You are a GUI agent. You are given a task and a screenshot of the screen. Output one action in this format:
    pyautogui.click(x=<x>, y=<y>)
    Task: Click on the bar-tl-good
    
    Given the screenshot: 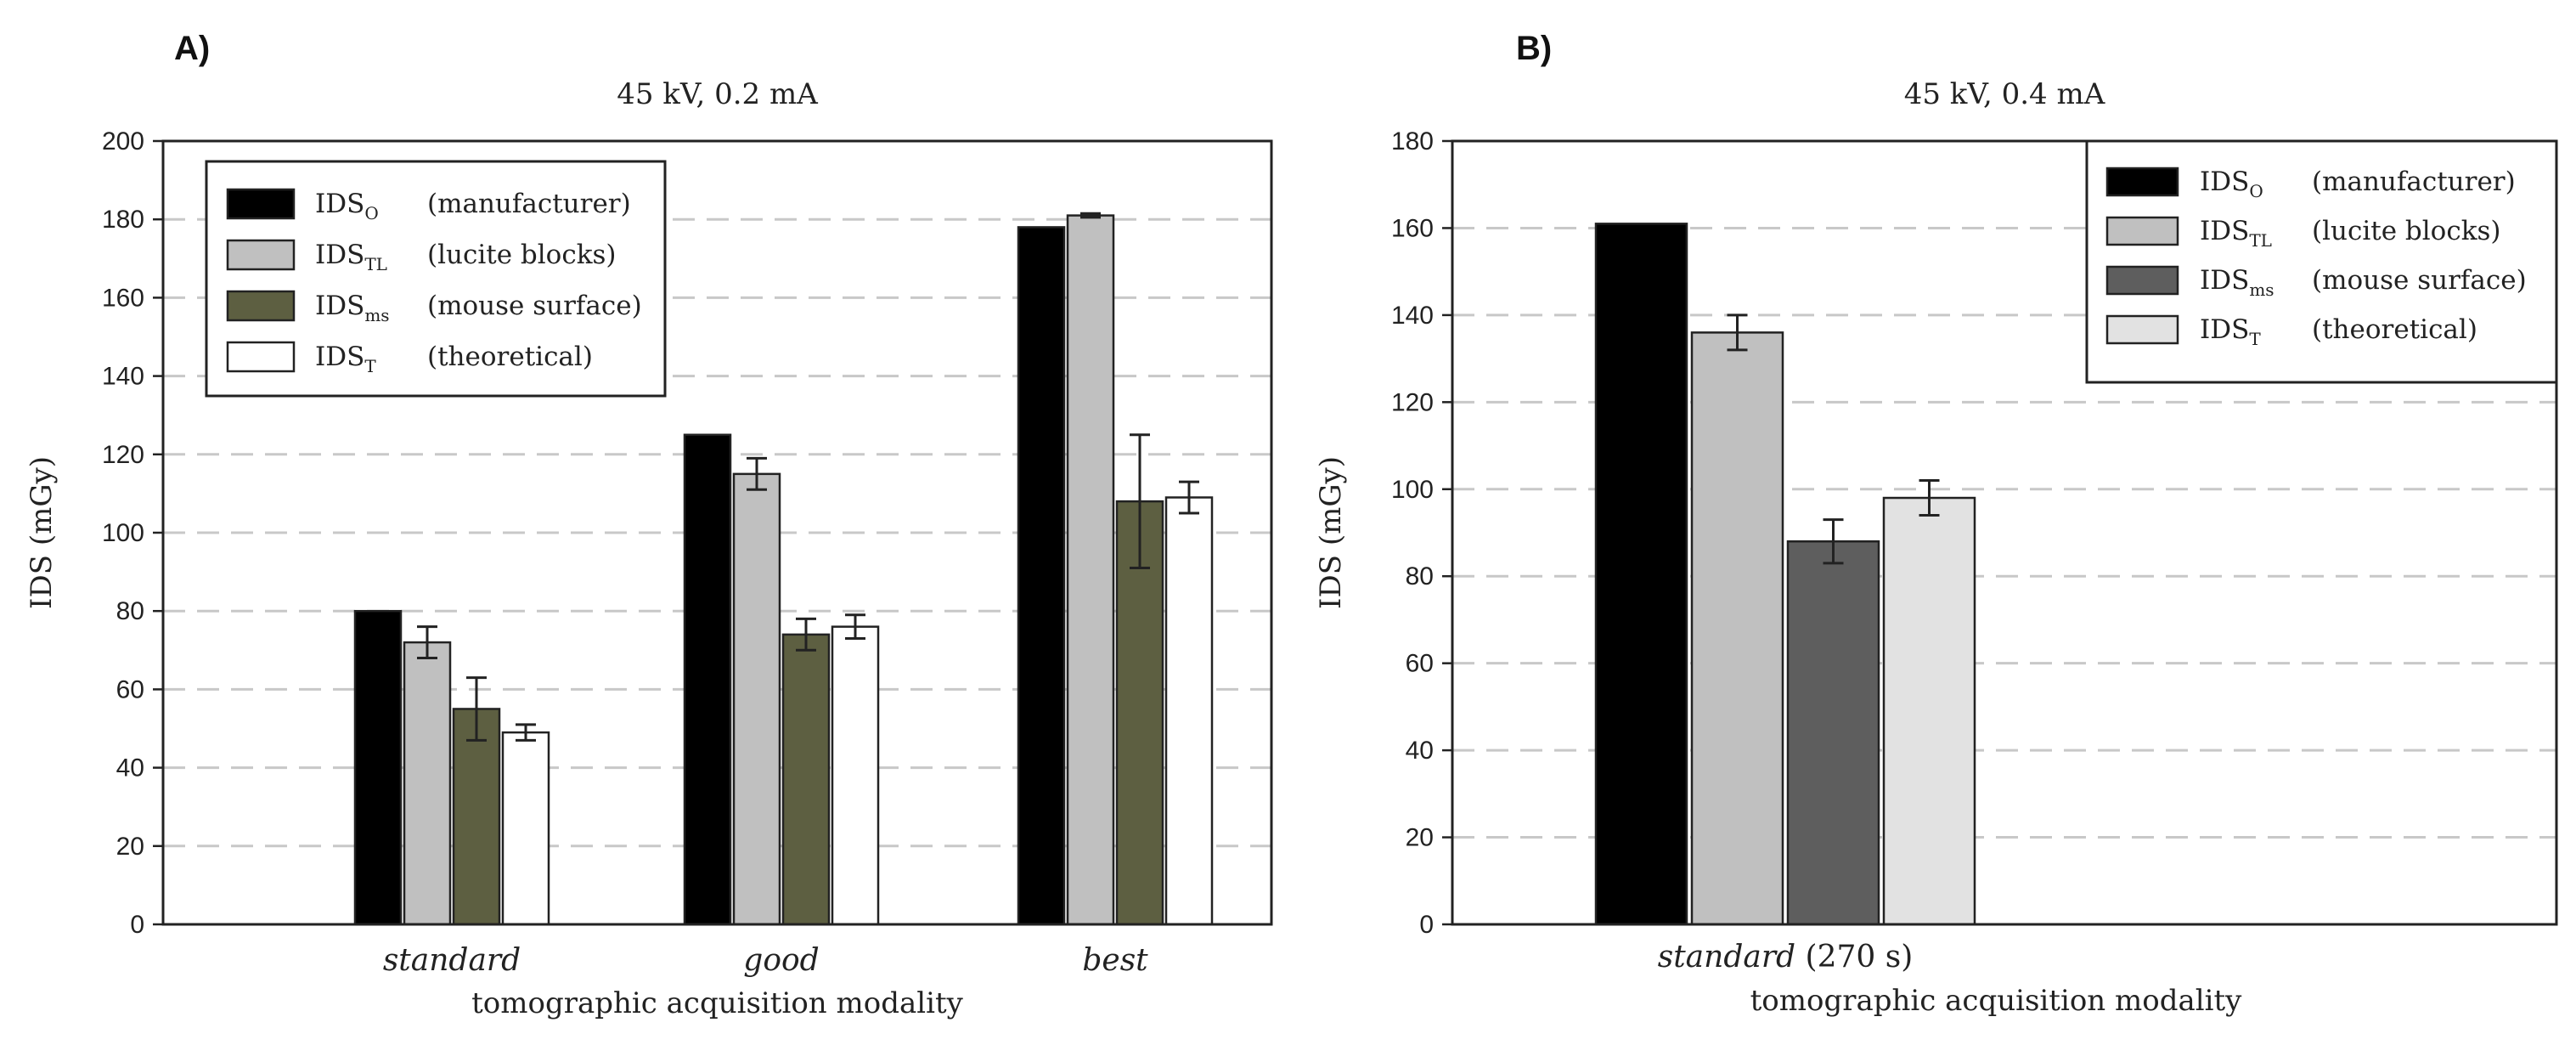 What is the action you would take?
    pyautogui.click(x=756, y=699)
    